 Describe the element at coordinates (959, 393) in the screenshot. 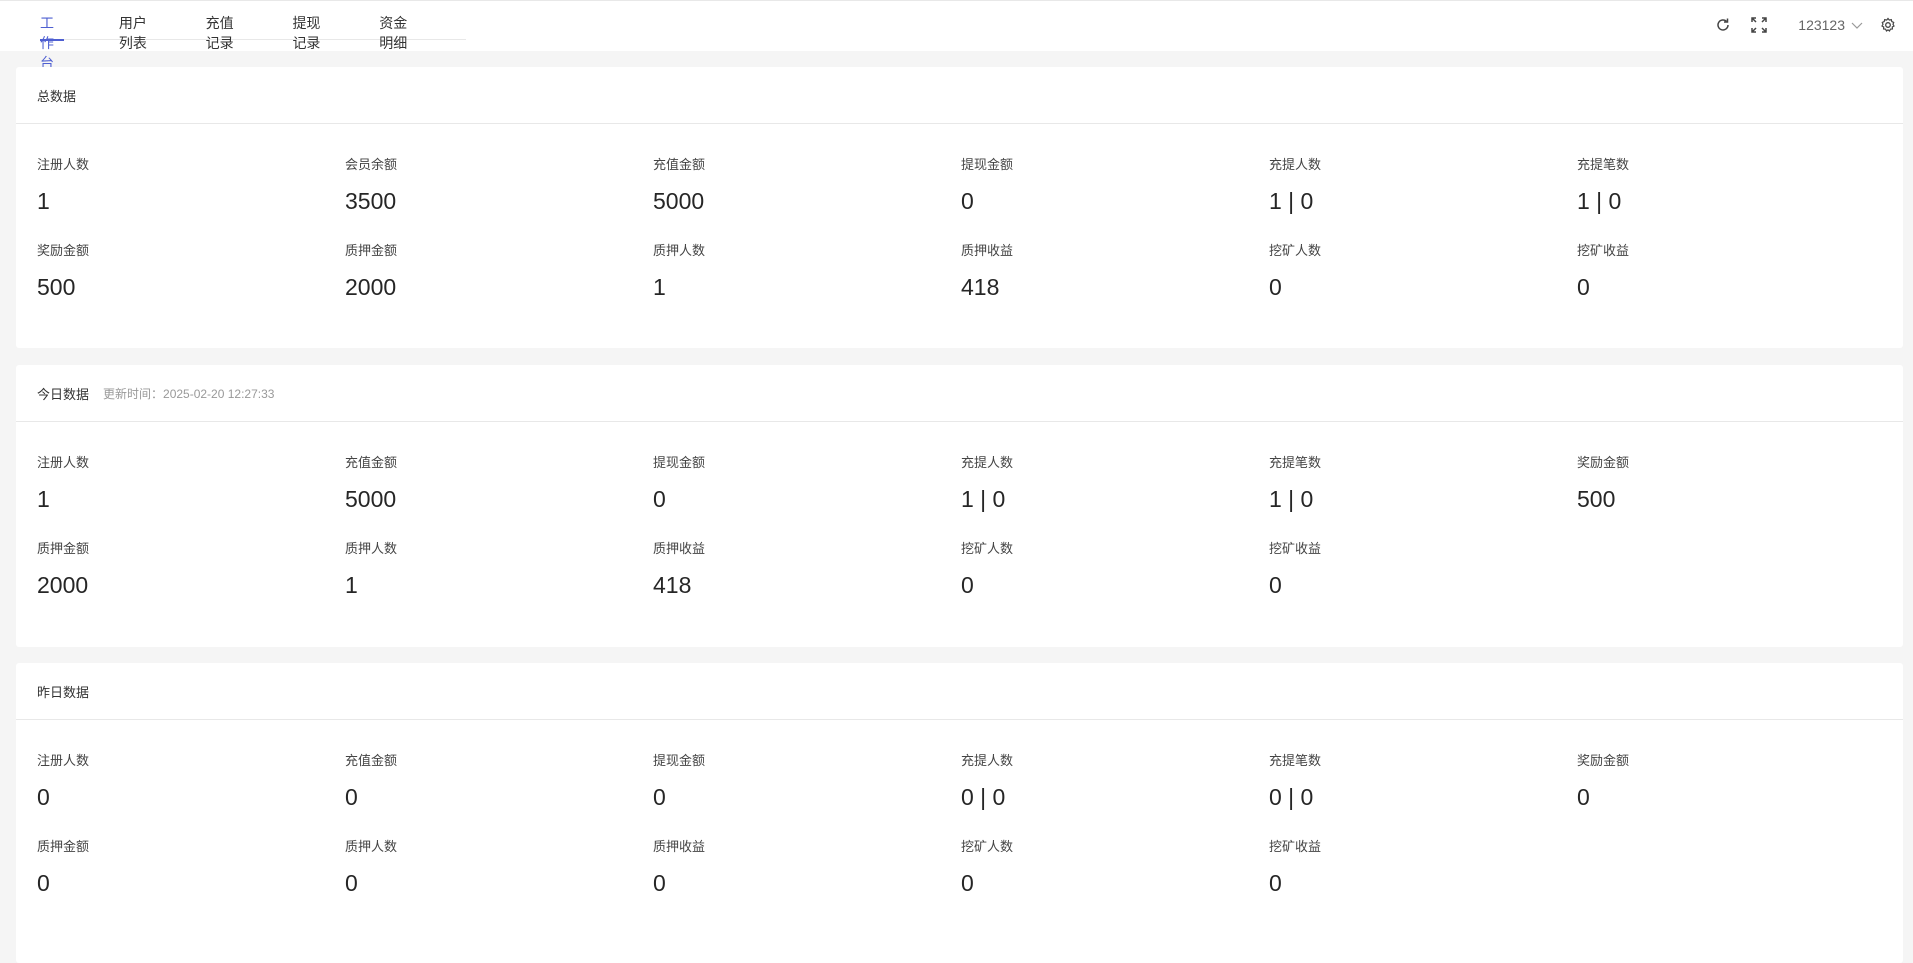

I see `card-header: 今日数据 更新时间：2025-02-20 12:27:33` at that location.